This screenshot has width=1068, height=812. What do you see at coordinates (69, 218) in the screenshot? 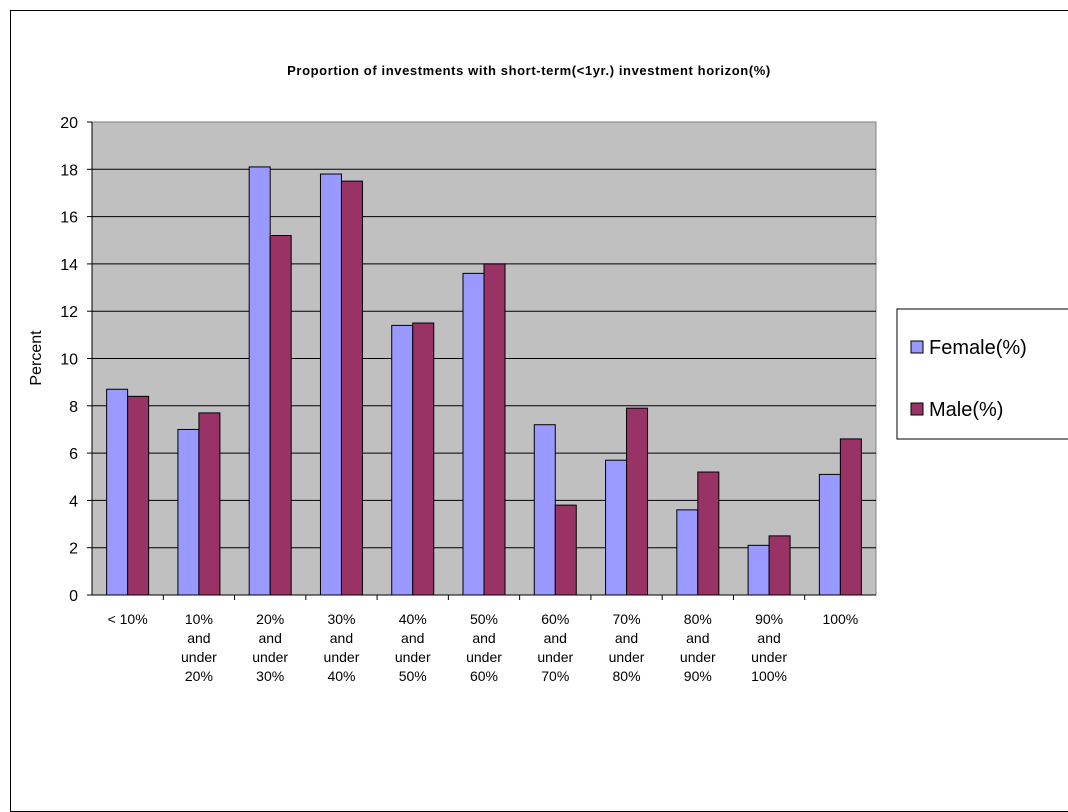
I see `y-tick-label: 16` at bounding box center [69, 218].